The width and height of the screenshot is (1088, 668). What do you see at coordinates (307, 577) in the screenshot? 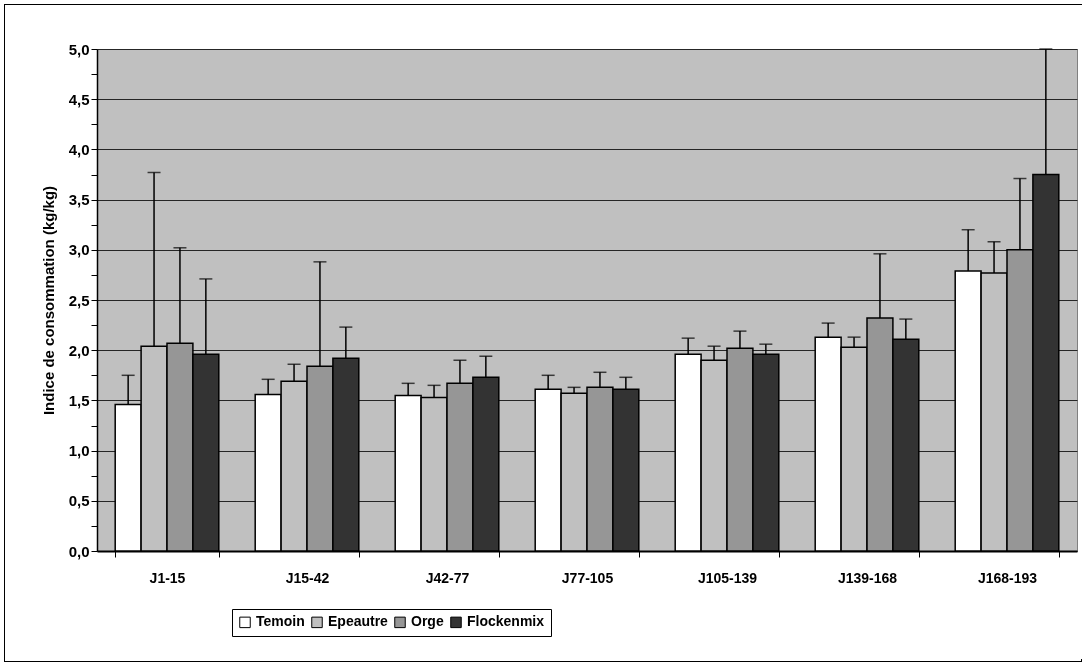
I see `x-tick-label: J15-42` at bounding box center [307, 577].